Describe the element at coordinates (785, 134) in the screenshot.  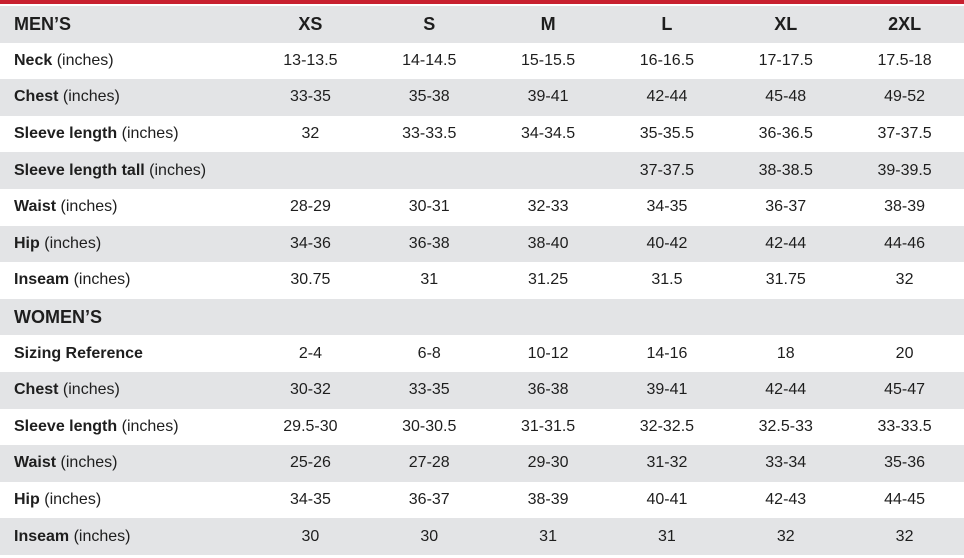
I see `size-value: 36-36.5` at that location.